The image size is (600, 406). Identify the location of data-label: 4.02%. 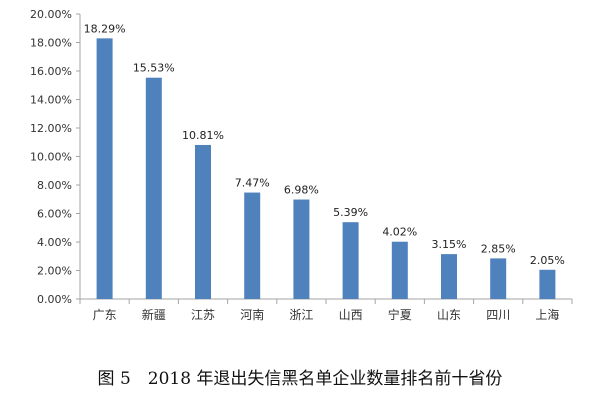
(399, 232).